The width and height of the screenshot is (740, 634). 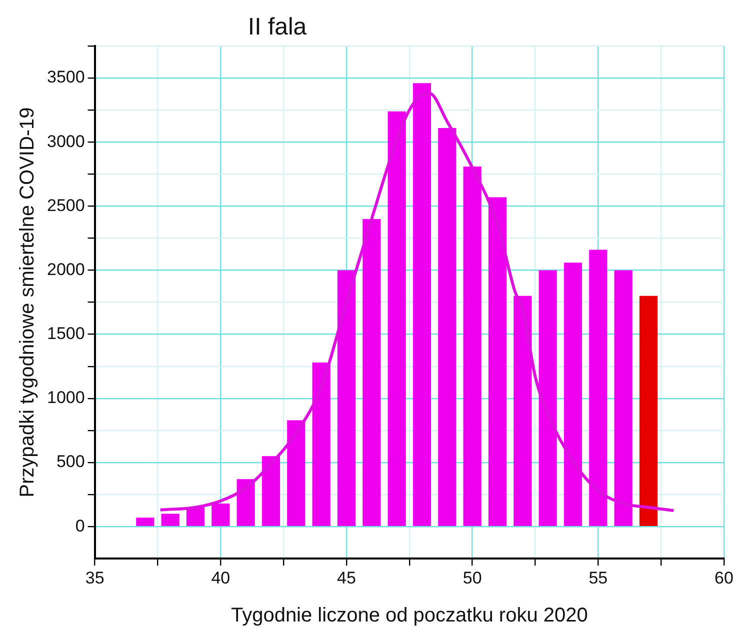 I want to click on y-tick-label: 2500, so click(x=65, y=205).